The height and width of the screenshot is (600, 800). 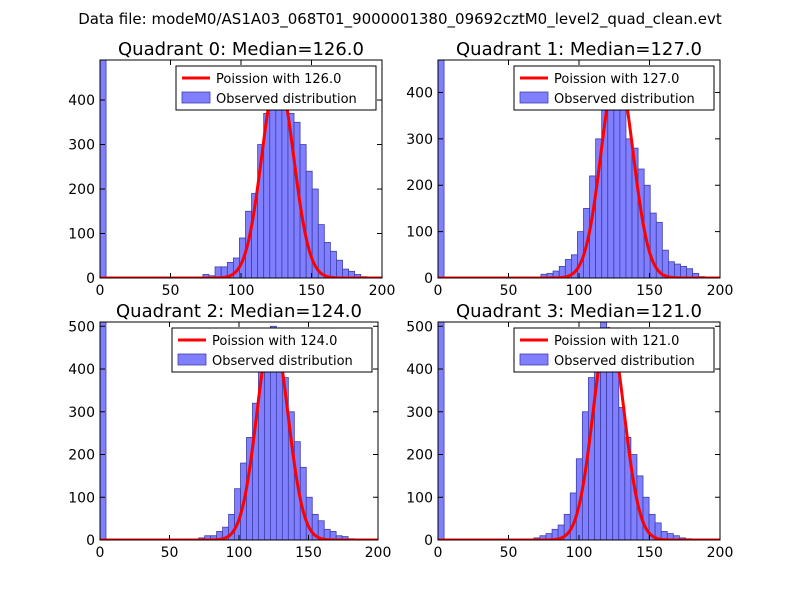 I want to click on legend-label-poisson: Poission with 127.0, so click(x=616, y=79).